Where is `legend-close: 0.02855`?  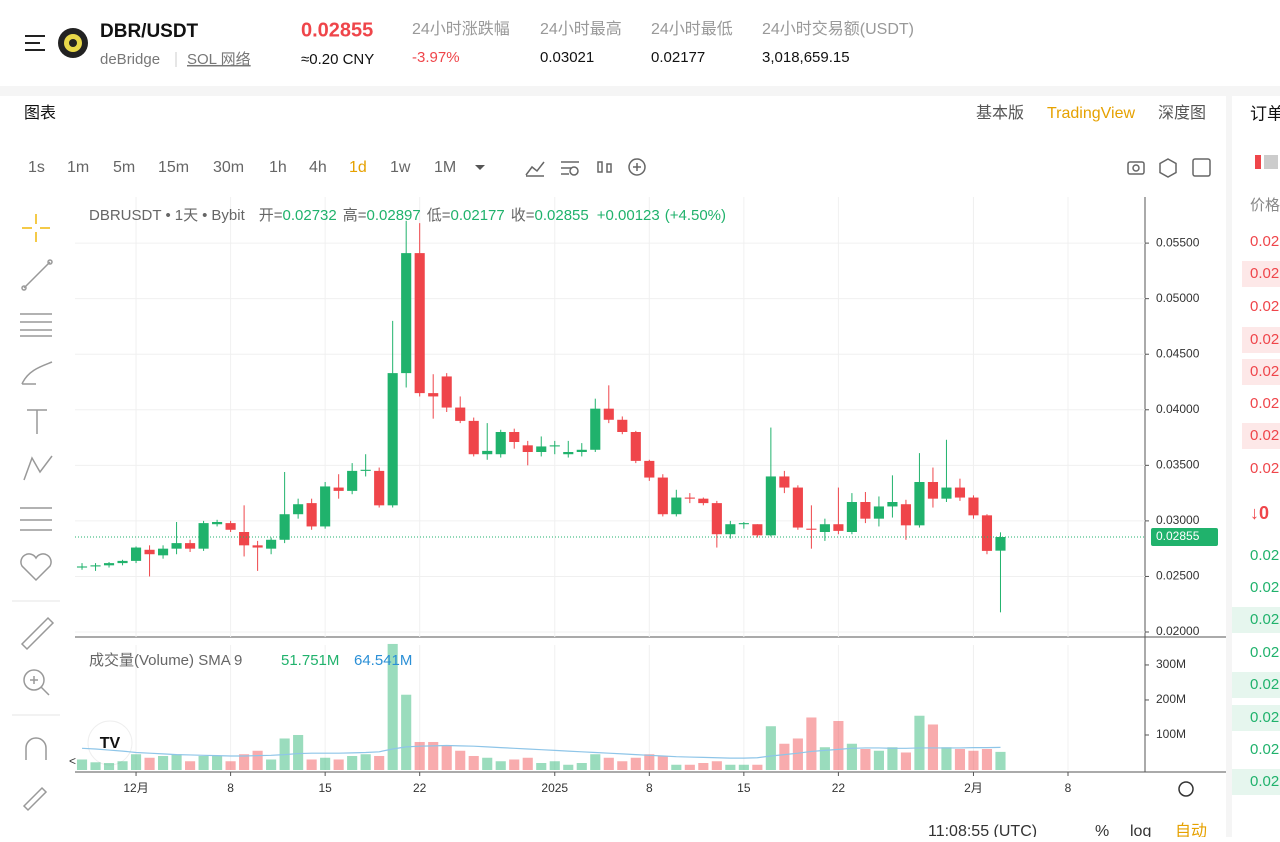 legend-close: 0.02855 is located at coordinates (562, 215).